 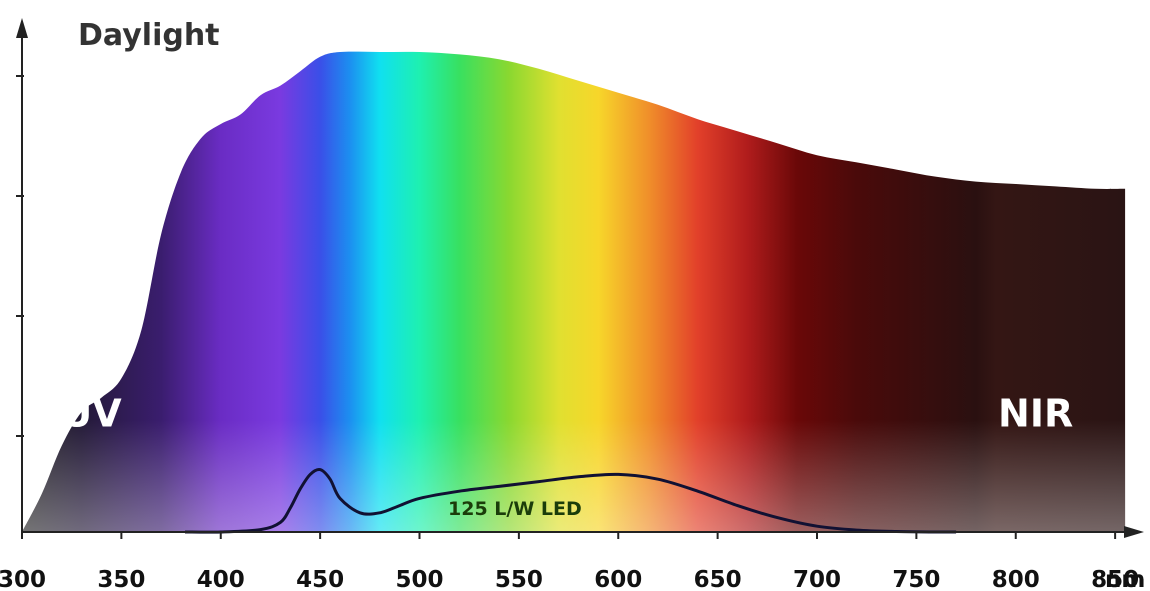 I want to click on x-unit-label-group: nm, so click(x=1125, y=579).